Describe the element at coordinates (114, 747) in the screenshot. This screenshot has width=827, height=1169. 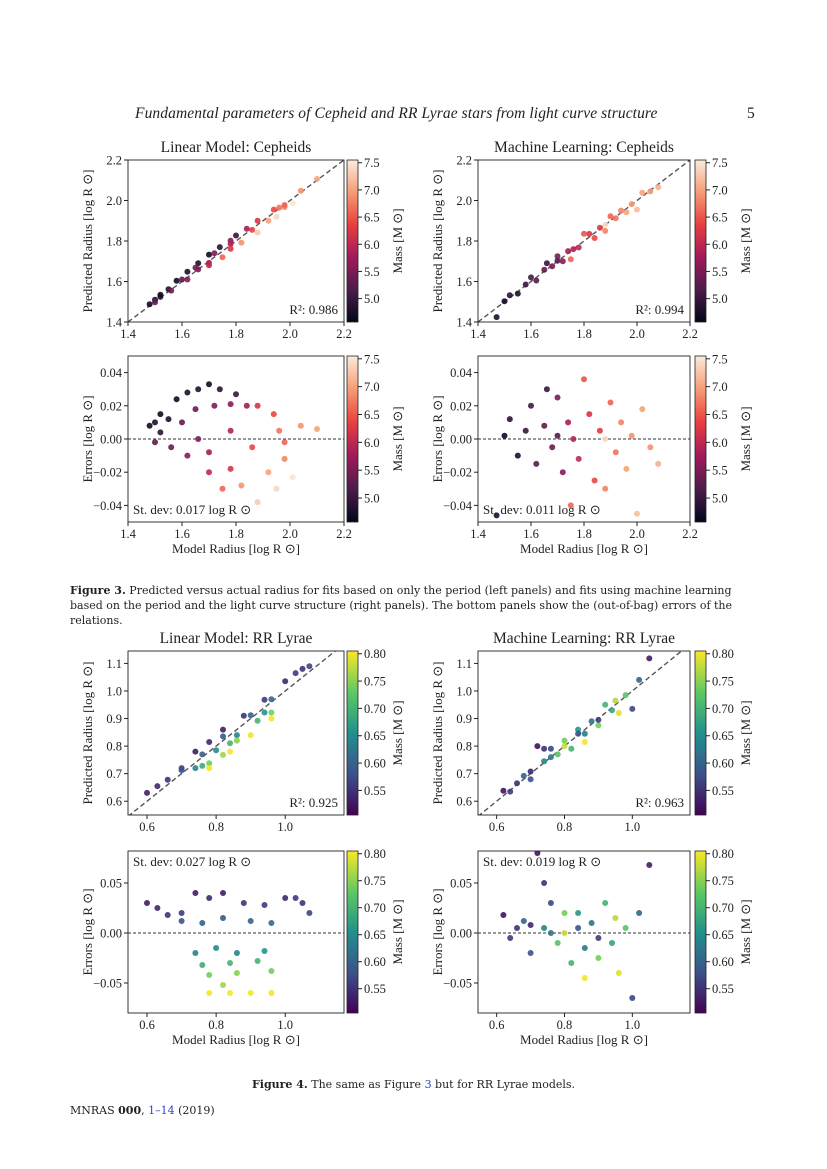
I see `y-tick-label: 0.8` at that location.